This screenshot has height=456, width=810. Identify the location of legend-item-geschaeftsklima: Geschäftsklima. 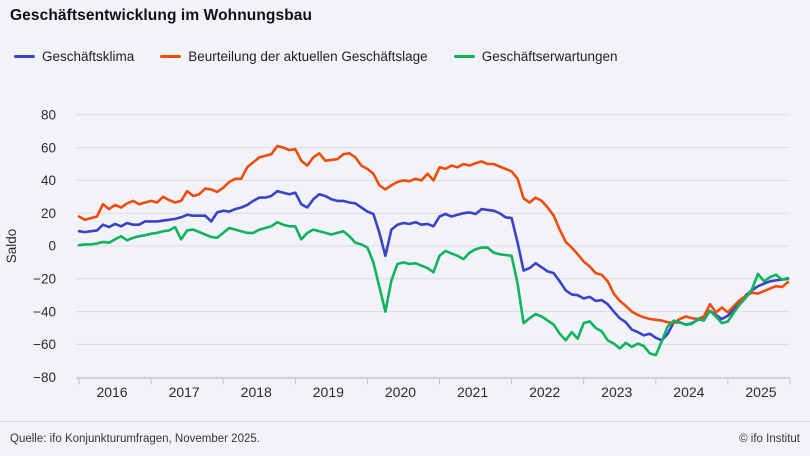
(74, 56).